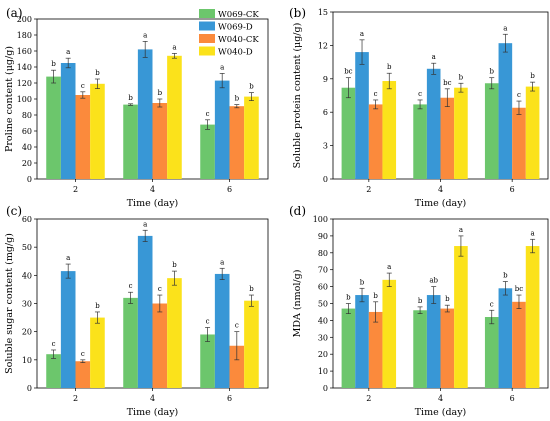 Image resolution: width=550 pixels, height=421 pixels. I want to click on significance-letter: ab, so click(433, 281).